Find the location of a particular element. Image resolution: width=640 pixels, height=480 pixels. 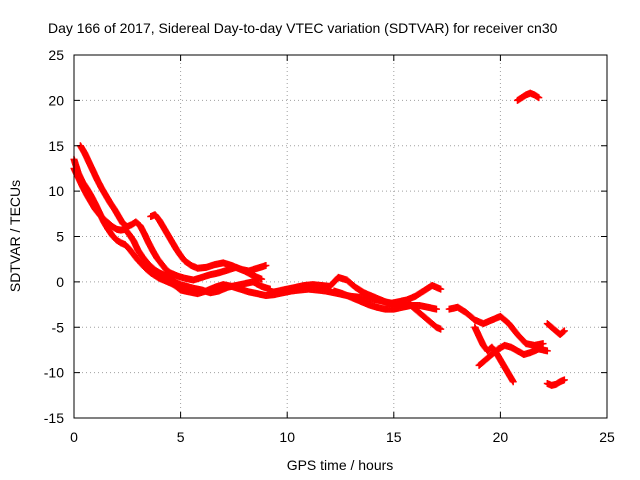

x-tick-label: 25 is located at coordinates (607, 437).